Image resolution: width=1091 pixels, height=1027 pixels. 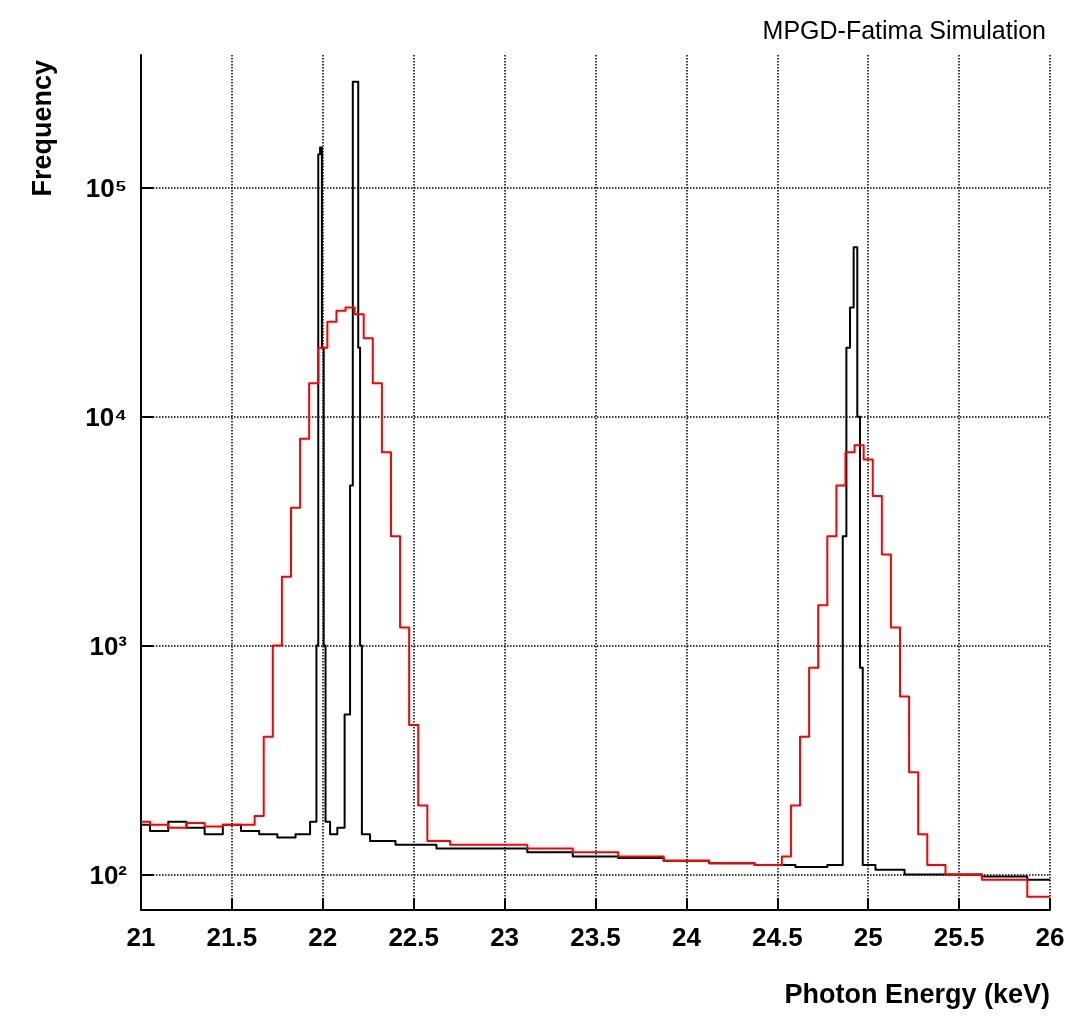 I want to click on x-axis-title: Photon Energy (keV), so click(x=917, y=993).